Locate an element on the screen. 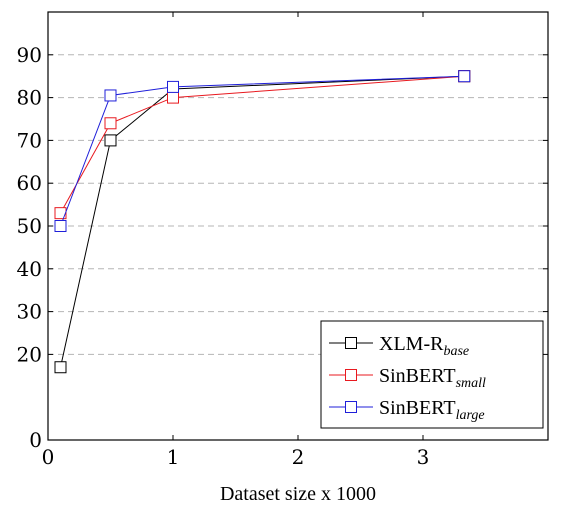 The image size is (564, 511). legend-item: XLM-Rbase is located at coordinates (399, 346).